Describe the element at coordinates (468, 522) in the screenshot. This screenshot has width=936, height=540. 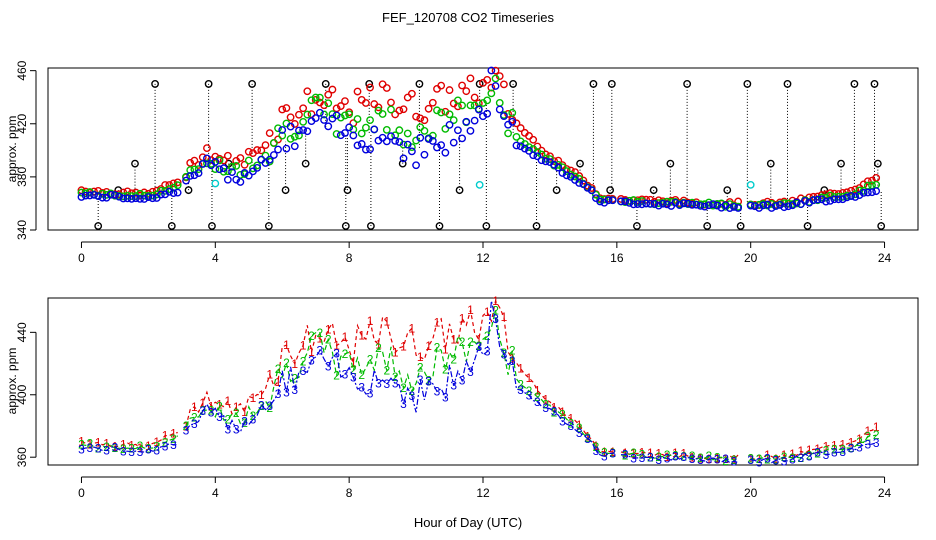
I see `x-axis-label: Hour of Day (UTC)` at that location.